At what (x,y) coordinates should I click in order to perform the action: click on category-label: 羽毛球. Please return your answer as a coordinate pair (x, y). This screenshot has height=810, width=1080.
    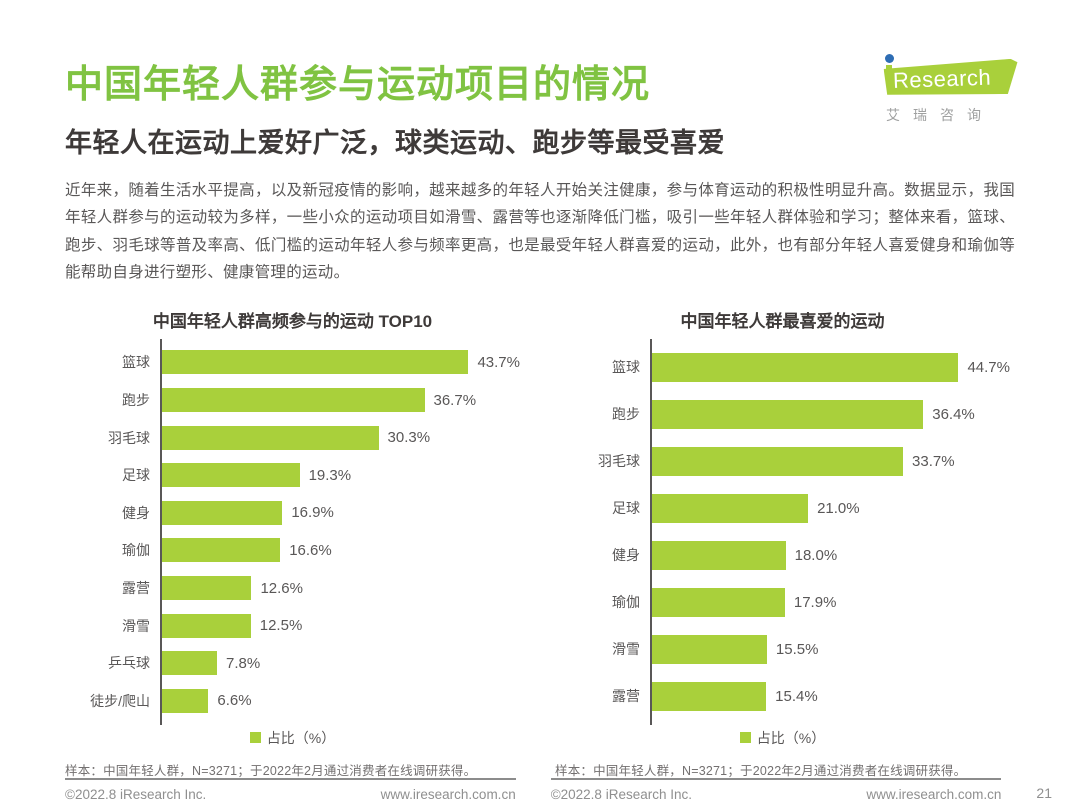
    Looking at the image, I should click on (129, 437).